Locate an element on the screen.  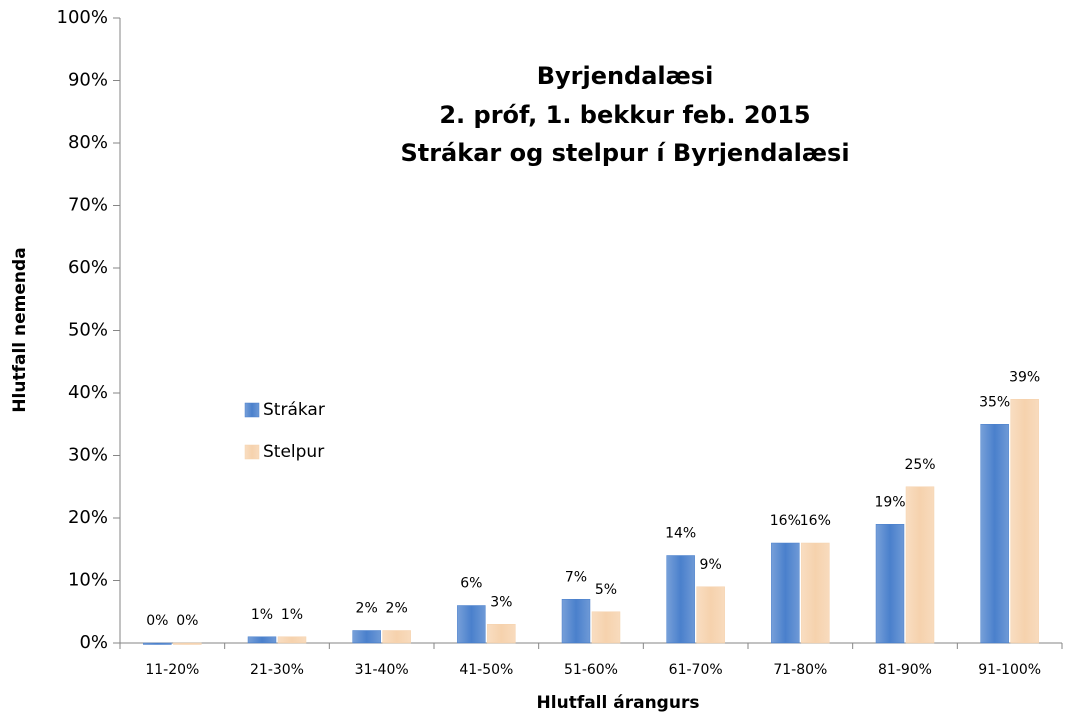
legend-label: Stelpur is located at coordinates (293, 452).